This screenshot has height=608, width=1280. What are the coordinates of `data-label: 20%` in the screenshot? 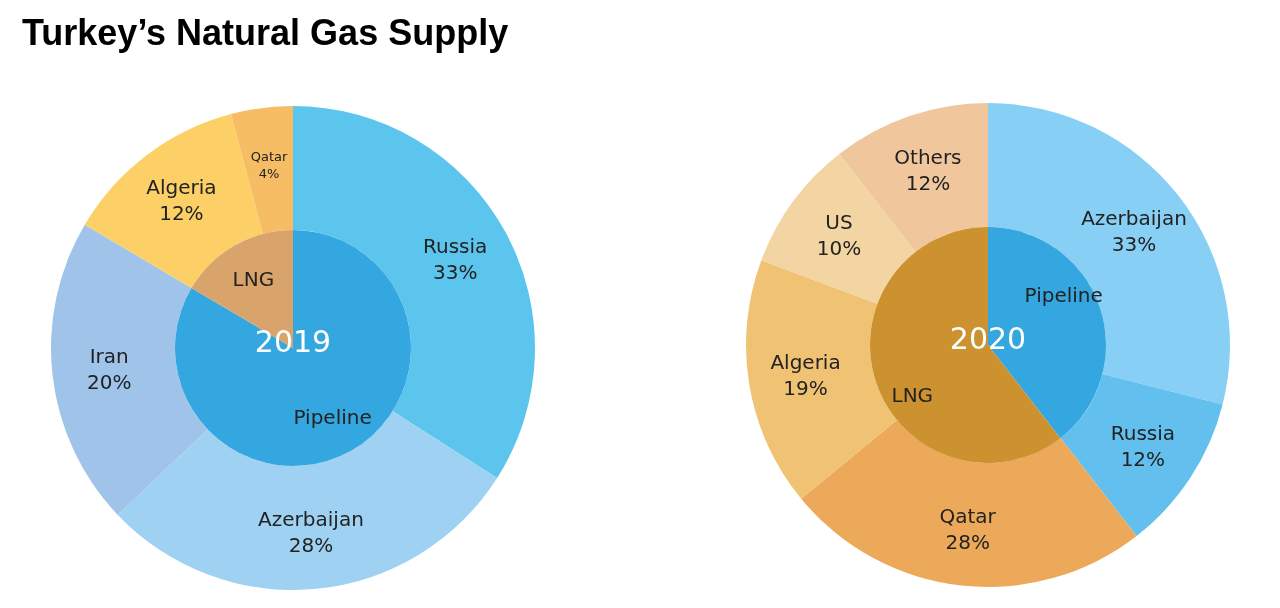 It's located at (109, 381).